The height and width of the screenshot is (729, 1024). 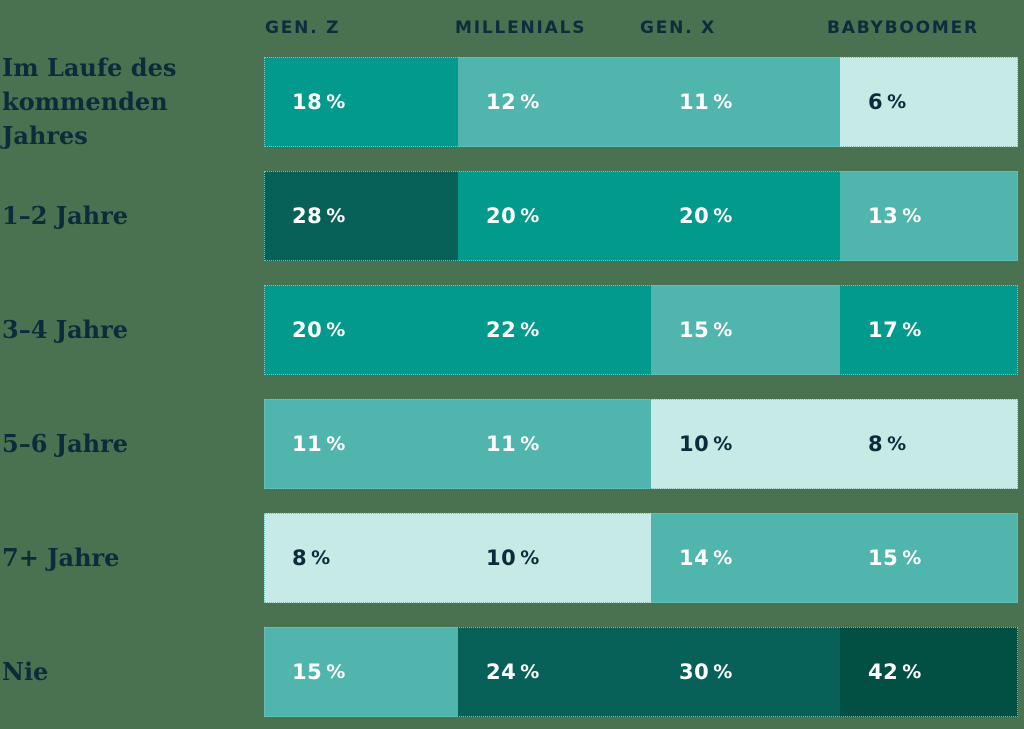 What do you see at coordinates (876, 102) in the screenshot?
I see `cell-value: 6` at bounding box center [876, 102].